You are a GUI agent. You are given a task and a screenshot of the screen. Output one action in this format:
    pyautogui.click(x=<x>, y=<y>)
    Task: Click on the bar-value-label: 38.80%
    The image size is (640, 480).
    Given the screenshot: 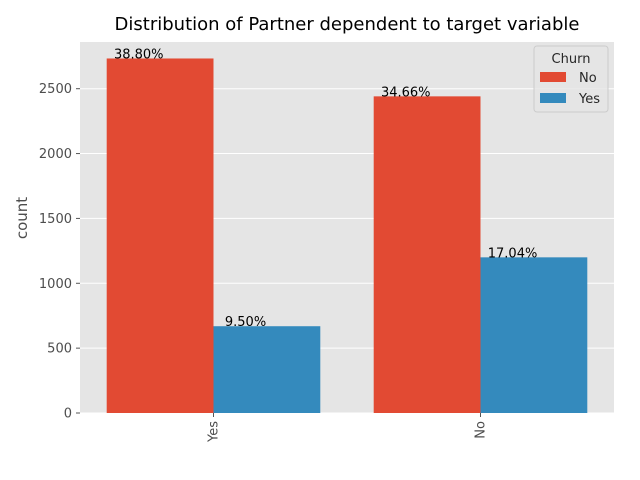 What is the action you would take?
    pyautogui.click(x=139, y=54)
    